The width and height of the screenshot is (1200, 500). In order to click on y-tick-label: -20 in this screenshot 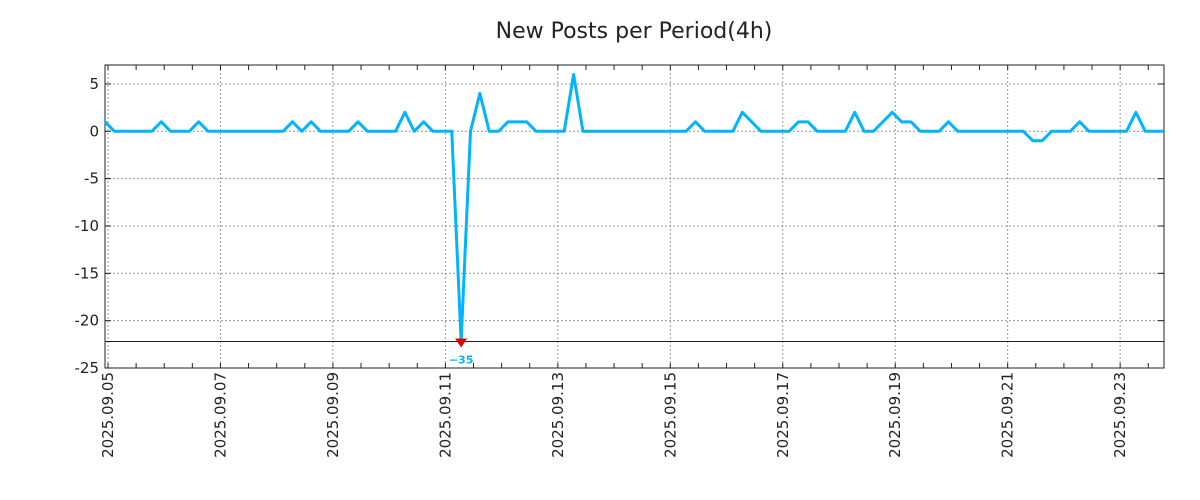, I will do `click(87, 321)`.